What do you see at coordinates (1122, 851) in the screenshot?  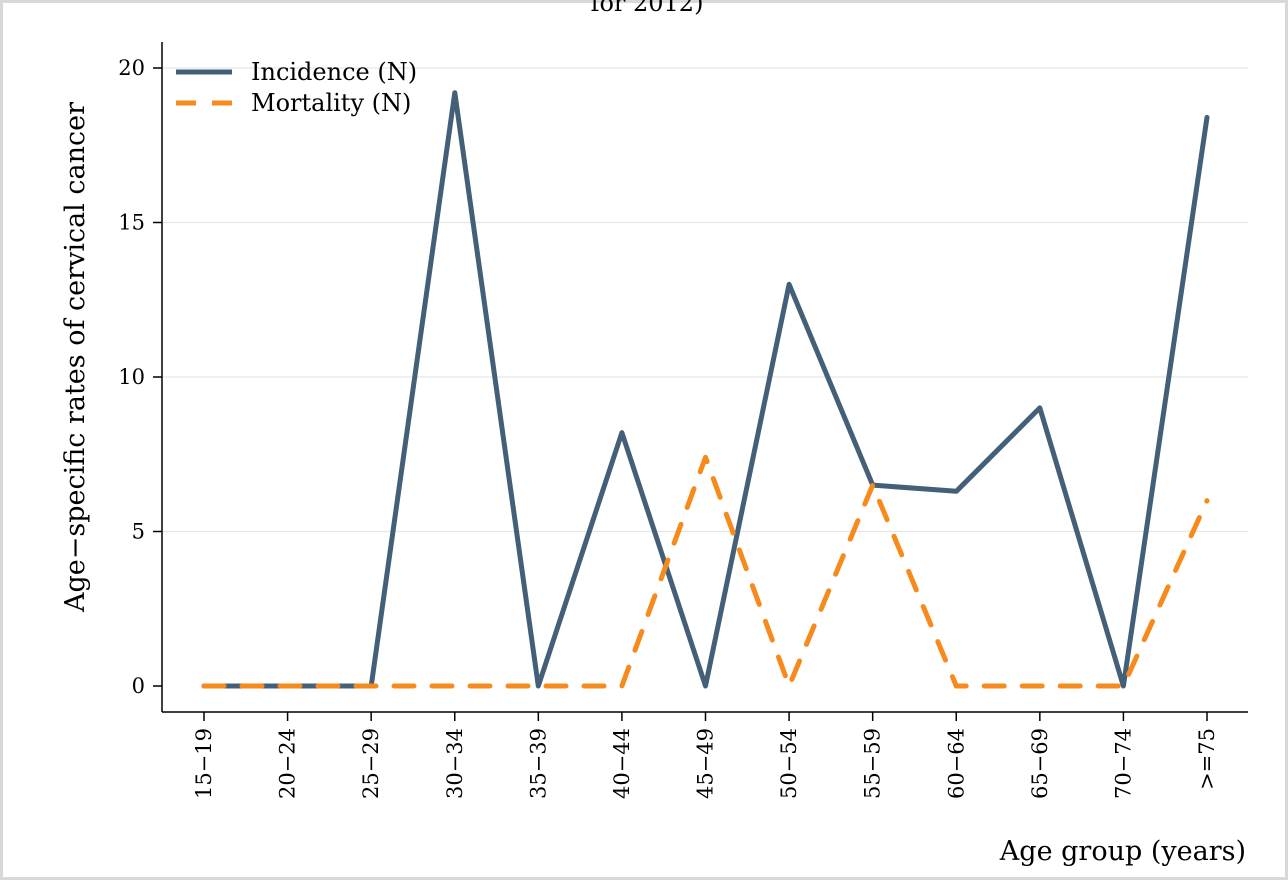 I see `x-axis-title: Age group (years)` at bounding box center [1122, 851].